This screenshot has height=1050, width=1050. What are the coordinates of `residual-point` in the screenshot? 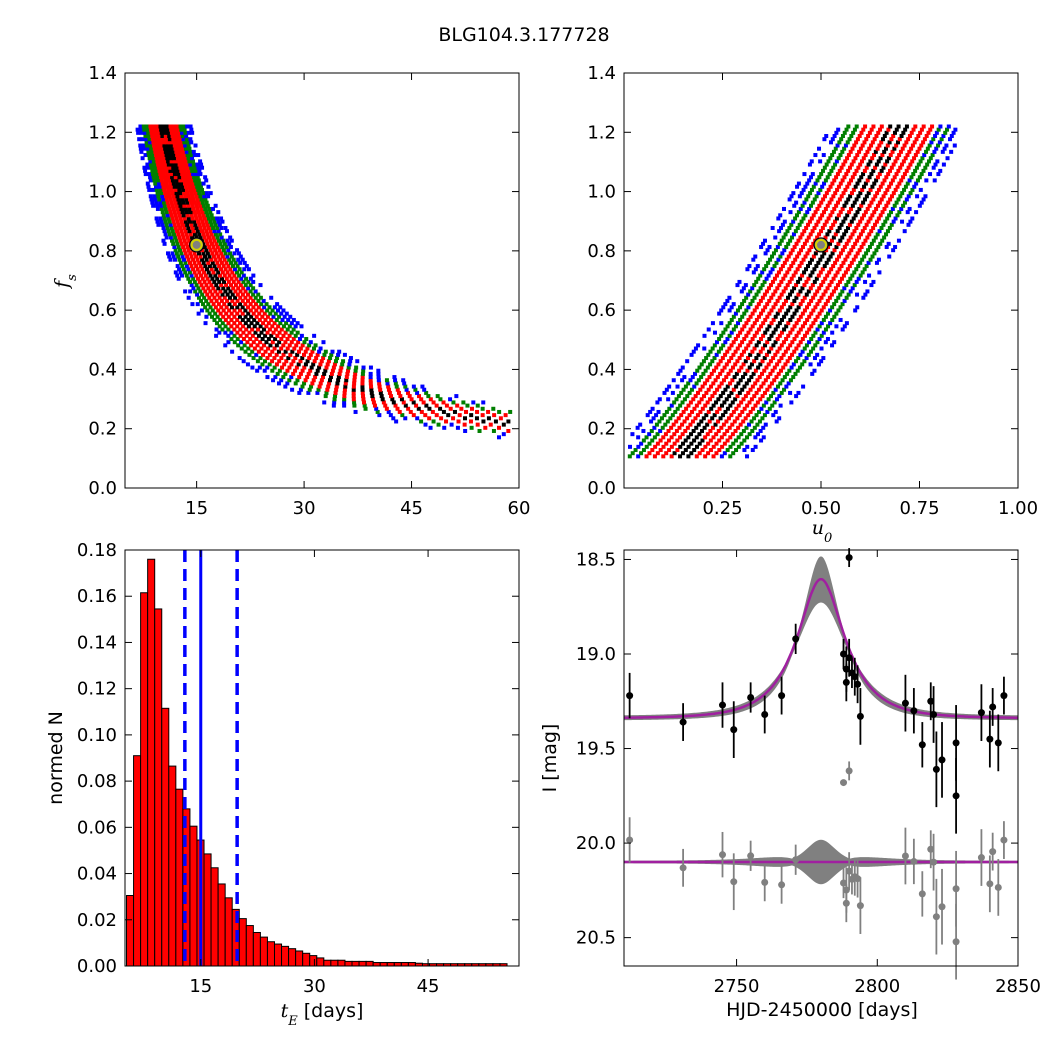 It's located at (751, 856).